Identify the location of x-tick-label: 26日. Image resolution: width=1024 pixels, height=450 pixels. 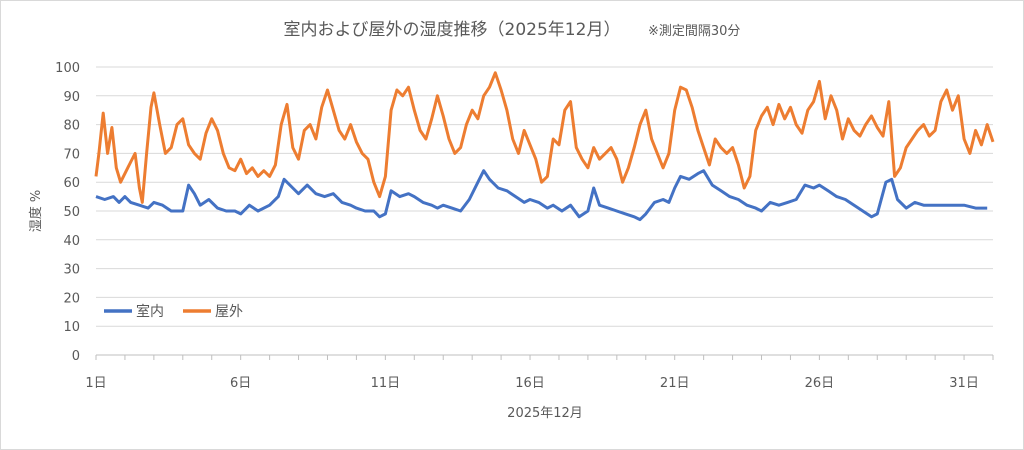
(820, 383).